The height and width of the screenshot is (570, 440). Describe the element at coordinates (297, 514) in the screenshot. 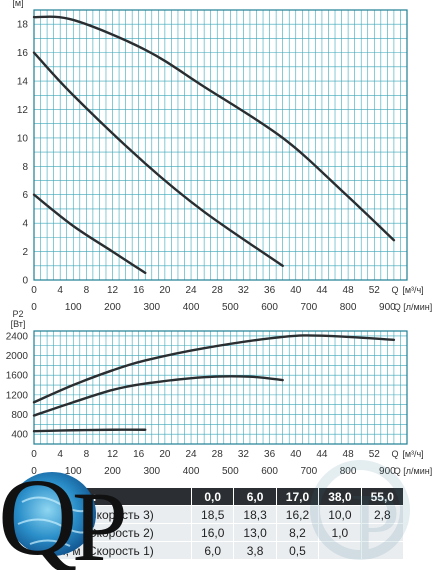

I see `table-cell: 16,2` at that location.